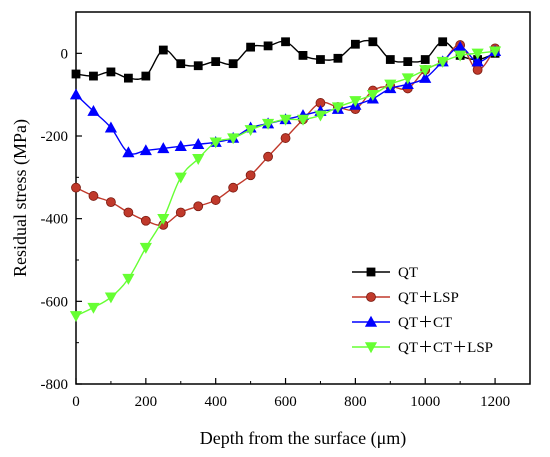 The height and width of the screenshot is (457, 550). I want to click on legend: QT QT＋LSP QT＋CT QT＋CT＋LSP, so click(422, 310).